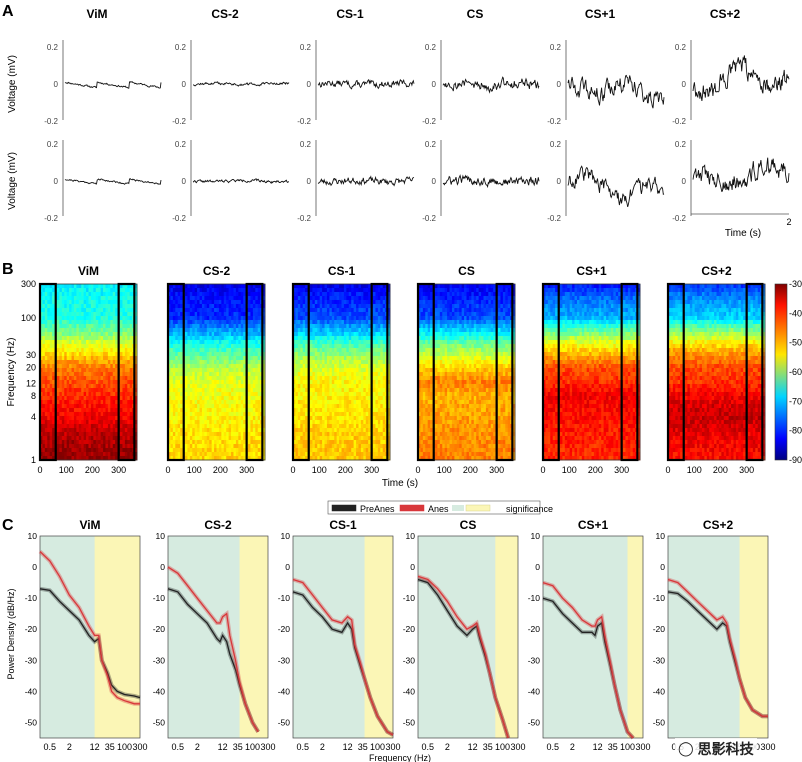  Describe the element at coordinates (429, 218) in the screenshot. I see `tick-label: -0.2` at that location.